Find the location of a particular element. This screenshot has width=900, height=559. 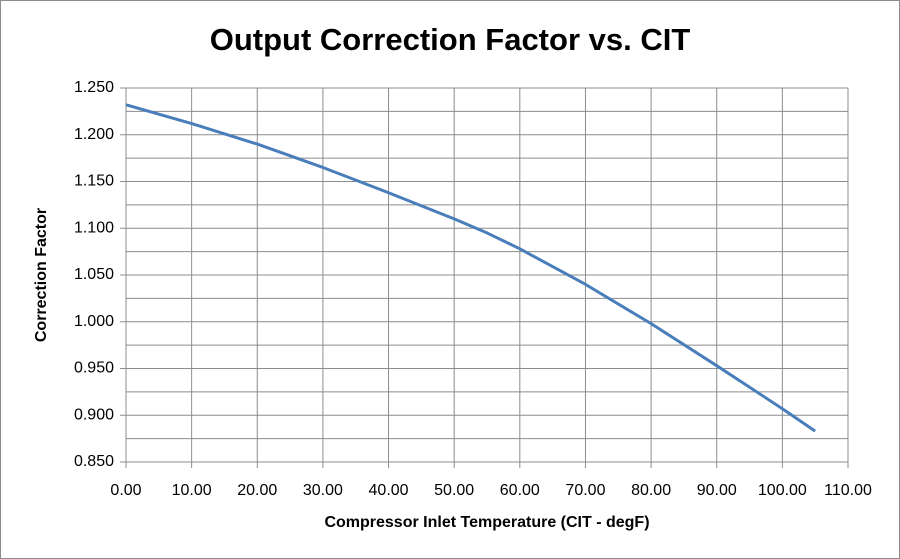

x-tick-label: 0.00 is located at coordinates (125, 490).